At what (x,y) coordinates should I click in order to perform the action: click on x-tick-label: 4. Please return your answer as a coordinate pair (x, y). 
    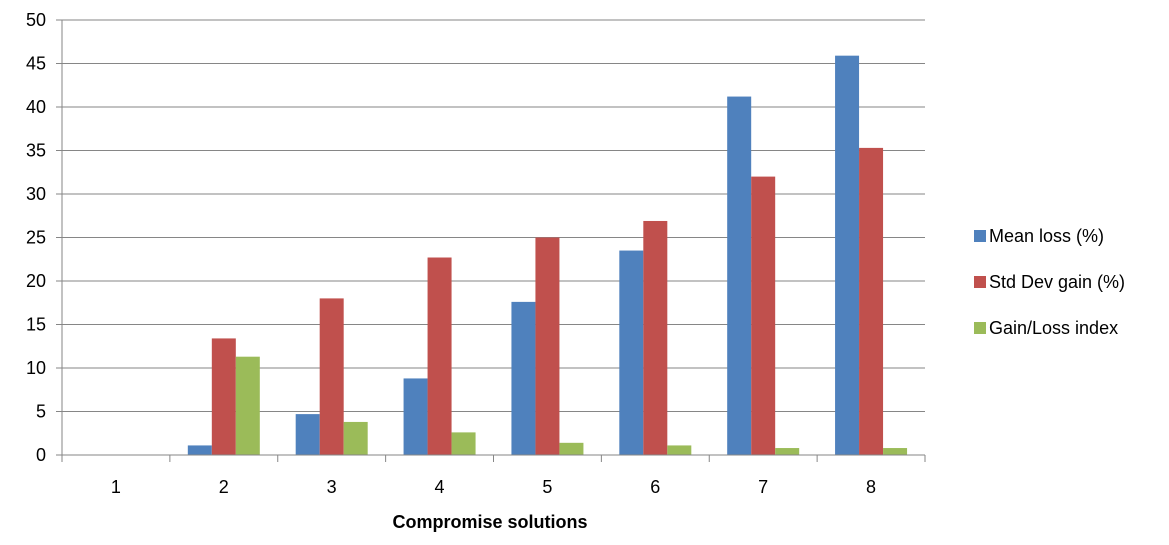
    Looking at the image, I should click on (440, 487).